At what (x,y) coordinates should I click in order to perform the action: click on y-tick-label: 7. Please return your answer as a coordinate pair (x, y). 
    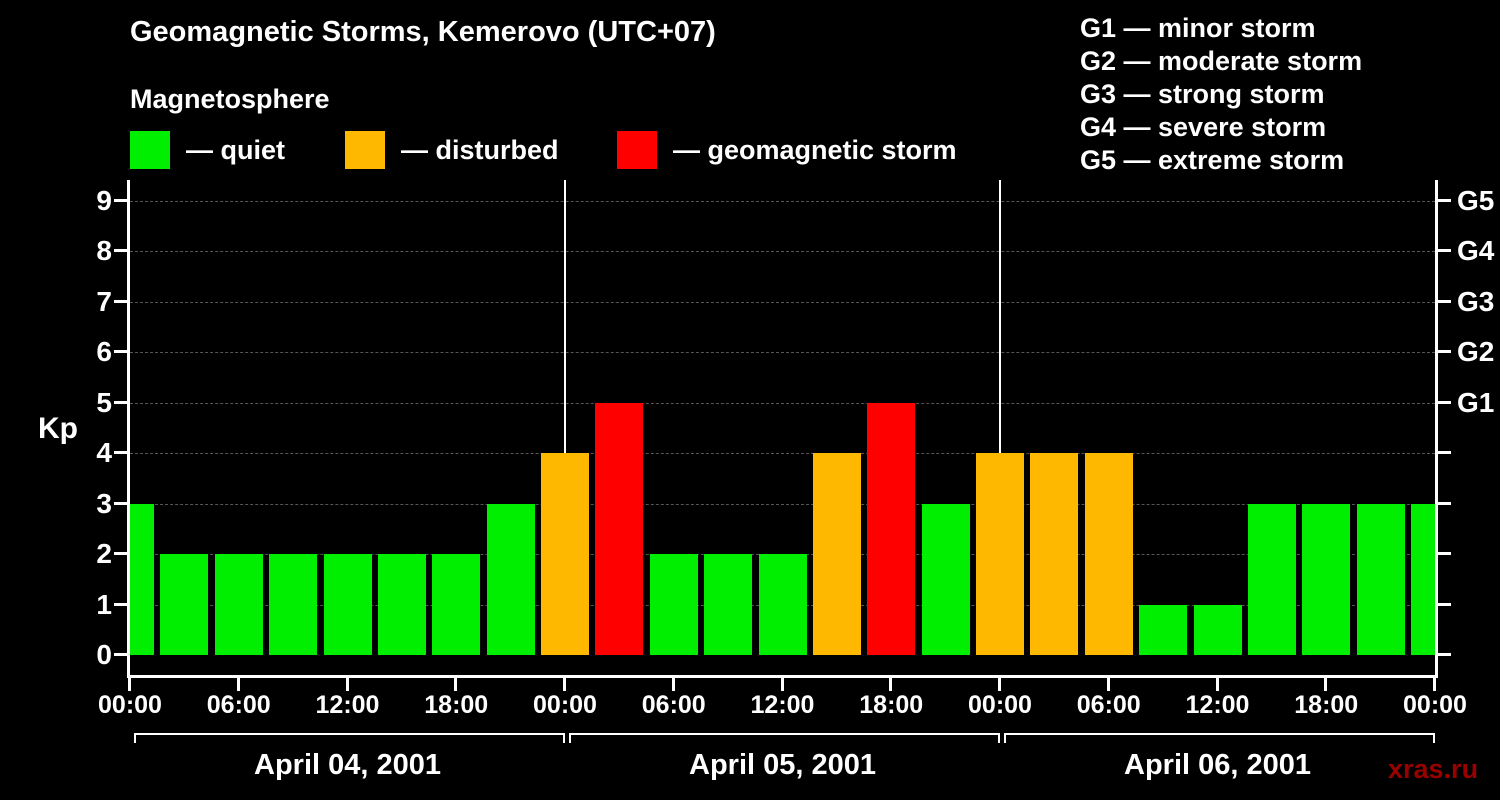
    Looking at the image, I should click on (104, 301).